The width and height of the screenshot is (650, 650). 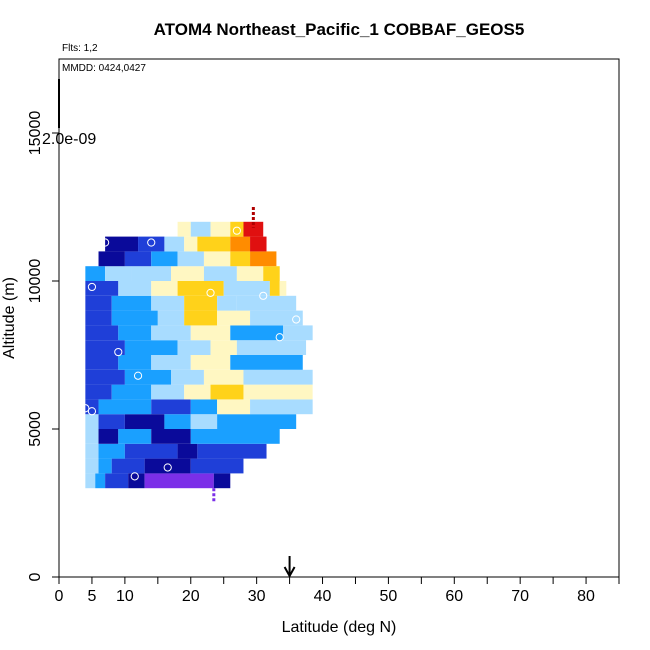 What do you see at coordinates (278, 377) in the screenshot?
I see `heat-cell-r7-s4` at bounding box center [278, 377].